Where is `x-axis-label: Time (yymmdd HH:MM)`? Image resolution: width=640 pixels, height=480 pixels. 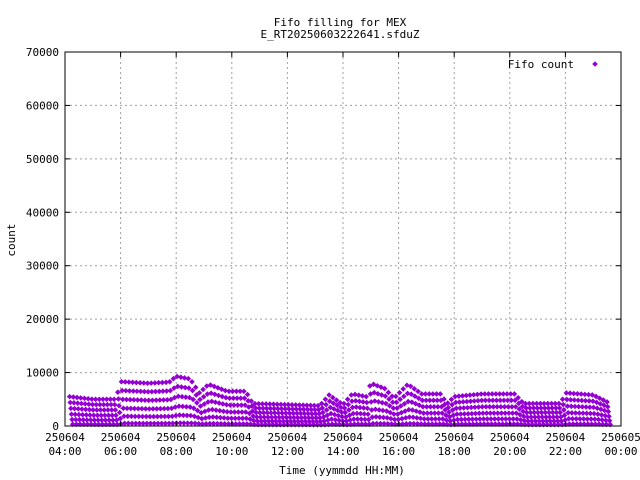 x-axis-label: Time (yymmdd HH:MM) is located at coordinates (342, 470).